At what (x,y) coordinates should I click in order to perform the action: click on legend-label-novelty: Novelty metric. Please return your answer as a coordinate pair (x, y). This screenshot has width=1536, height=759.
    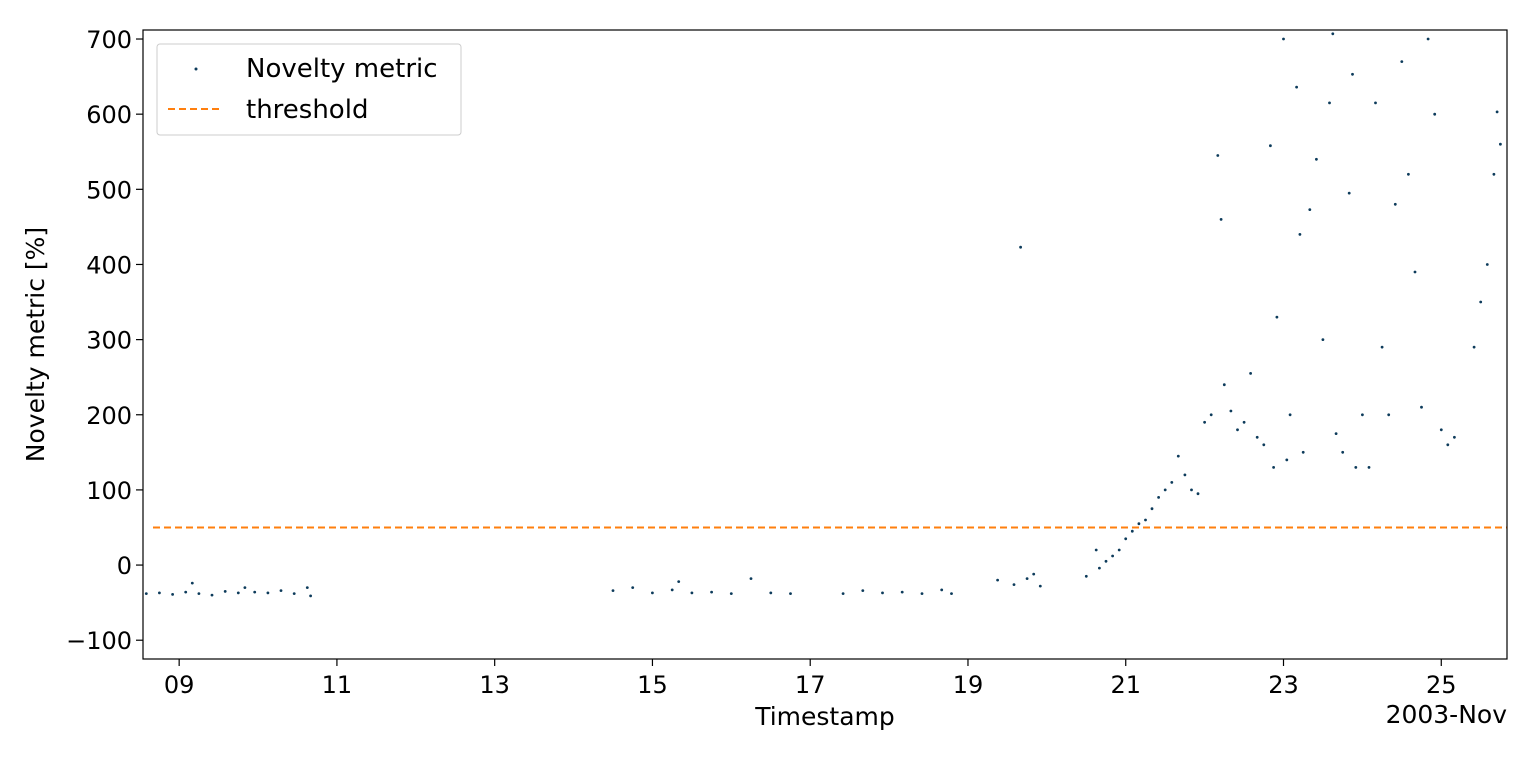
    Looking at the image, I should click on (342, 69).